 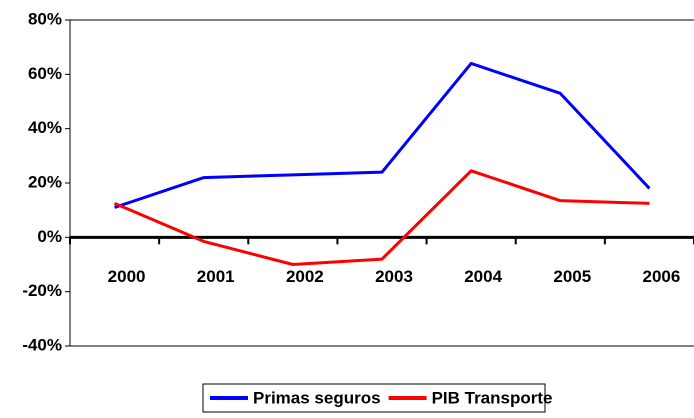 I want to click on y-tick-label: -40%, so click(x=42, y=344).